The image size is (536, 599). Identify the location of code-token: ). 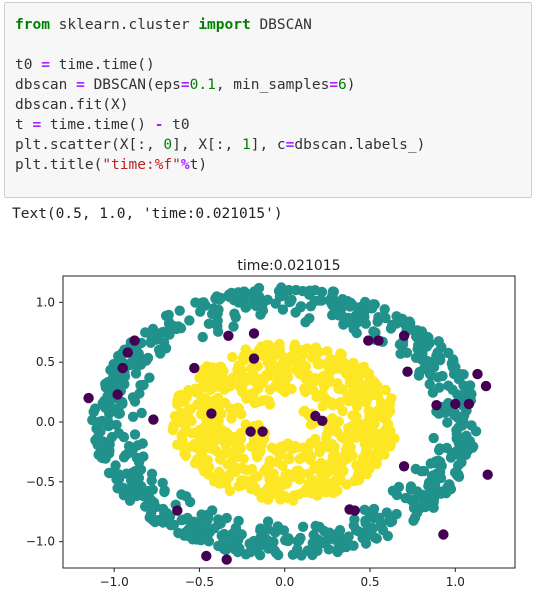
(351, 85).